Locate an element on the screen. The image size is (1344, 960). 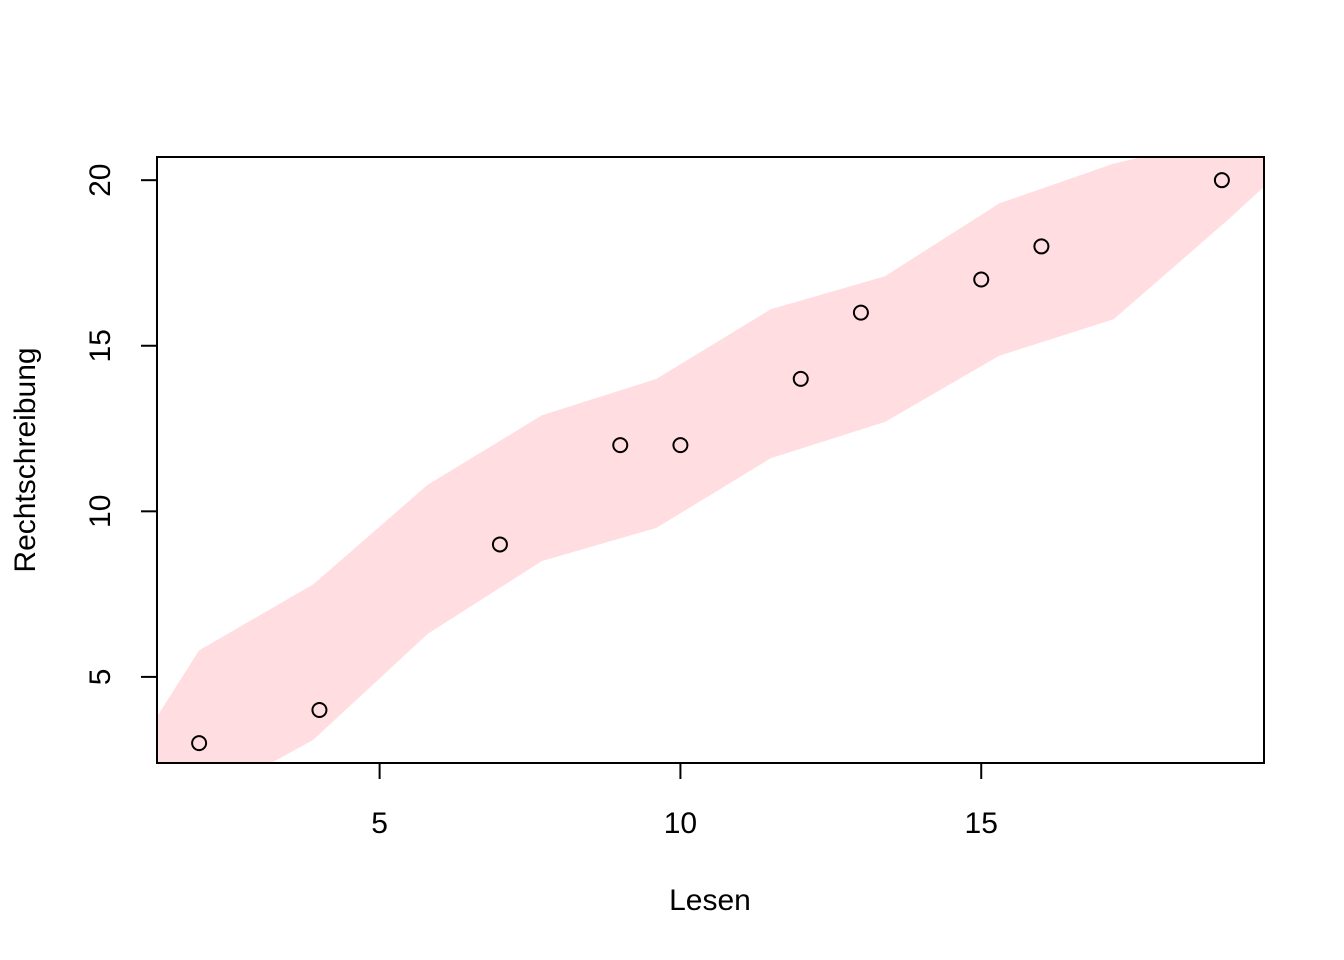
x-axis-title: Lesen is located at coordinates (710, 900).